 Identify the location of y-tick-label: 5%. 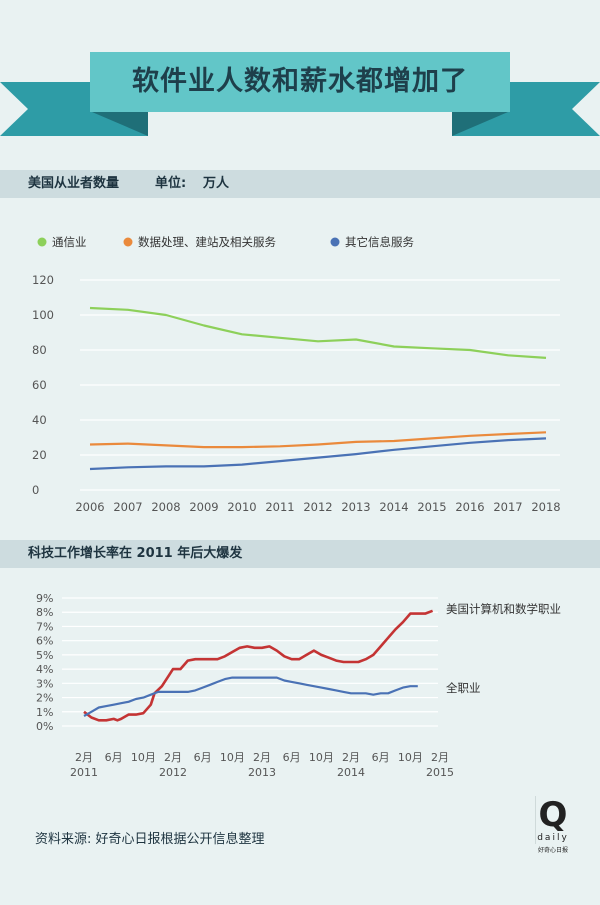
(44, 655).